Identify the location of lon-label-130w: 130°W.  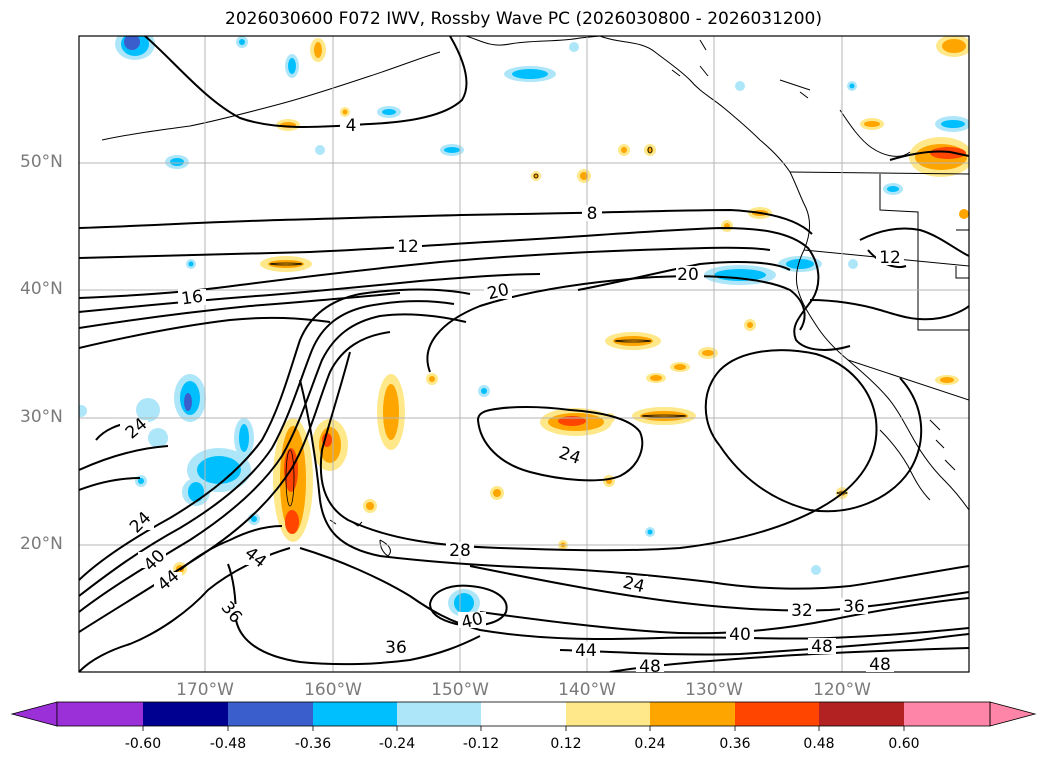
(714, 690).